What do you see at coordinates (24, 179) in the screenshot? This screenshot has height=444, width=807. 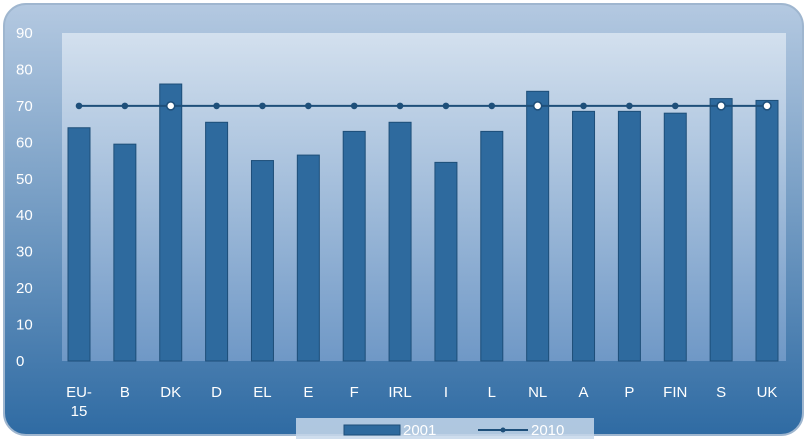 I see `y-tick-label: 50` at bounding box center [24, 179].